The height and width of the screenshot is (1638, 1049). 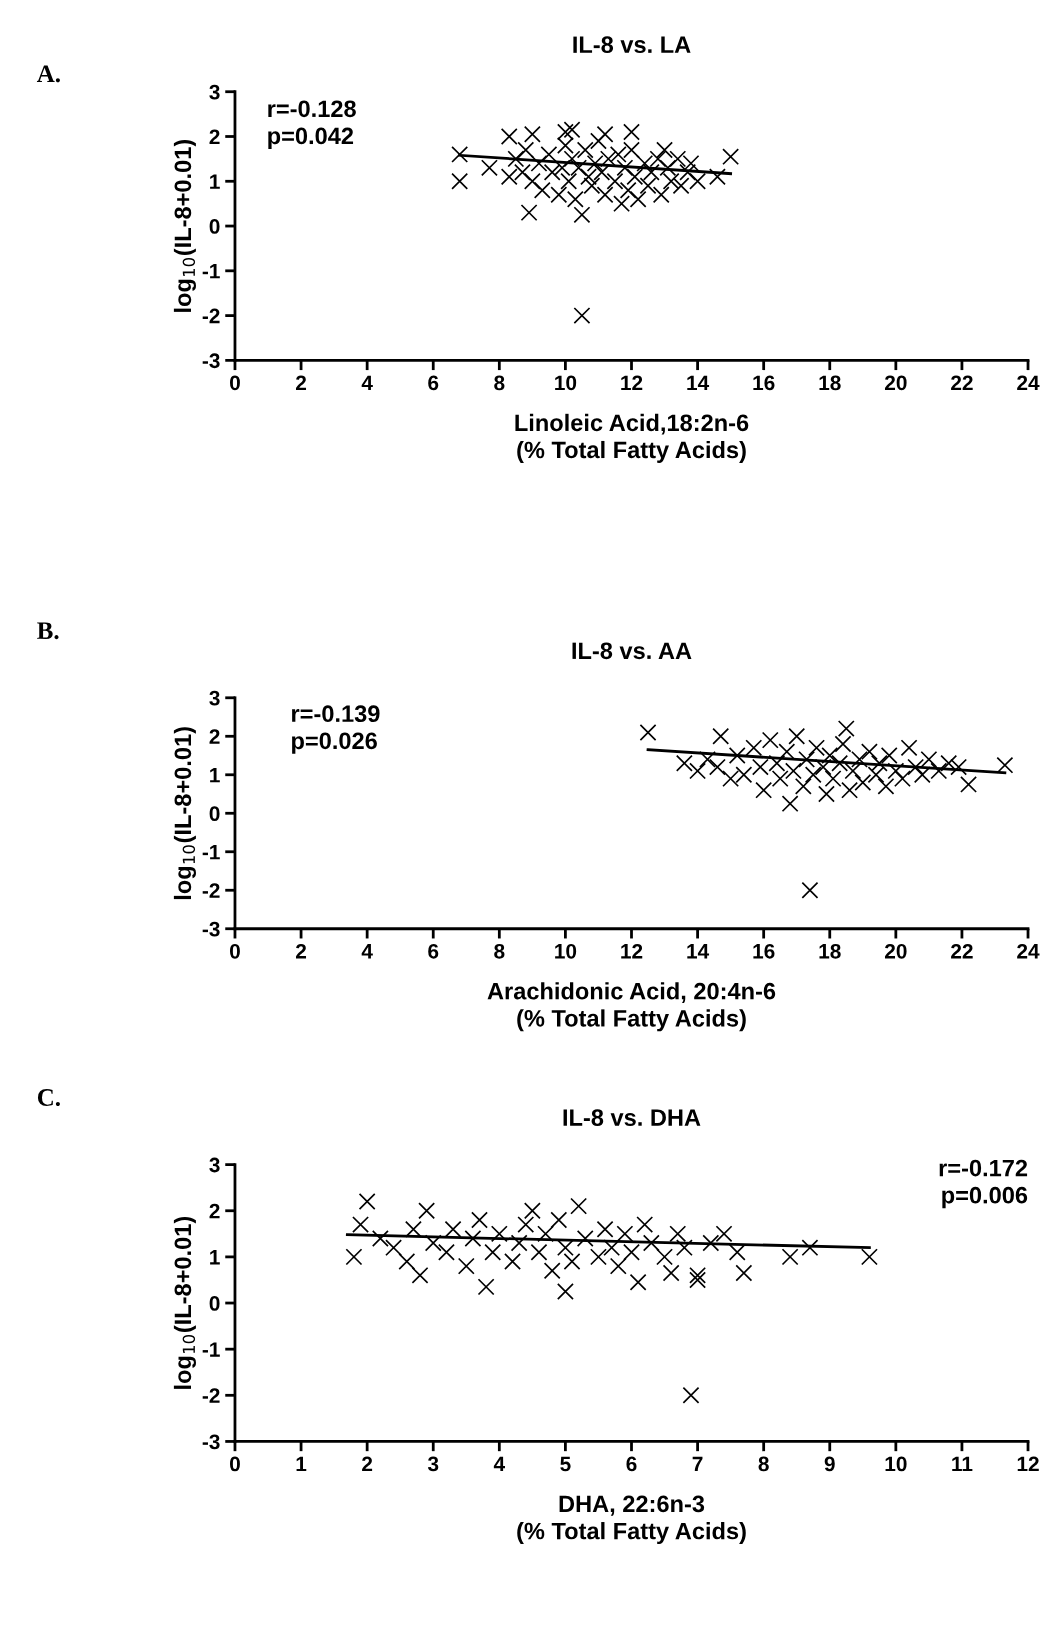 I want to click on x-tick-label: 3, so click(x=433, y=1464).